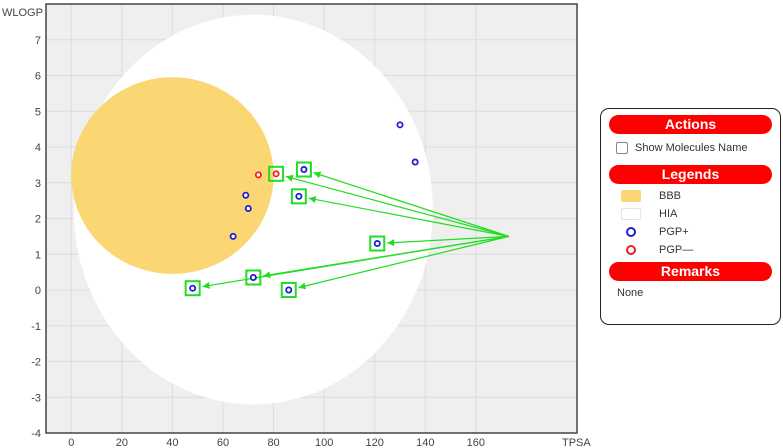  I want to click on arrows, so click(355, 230).